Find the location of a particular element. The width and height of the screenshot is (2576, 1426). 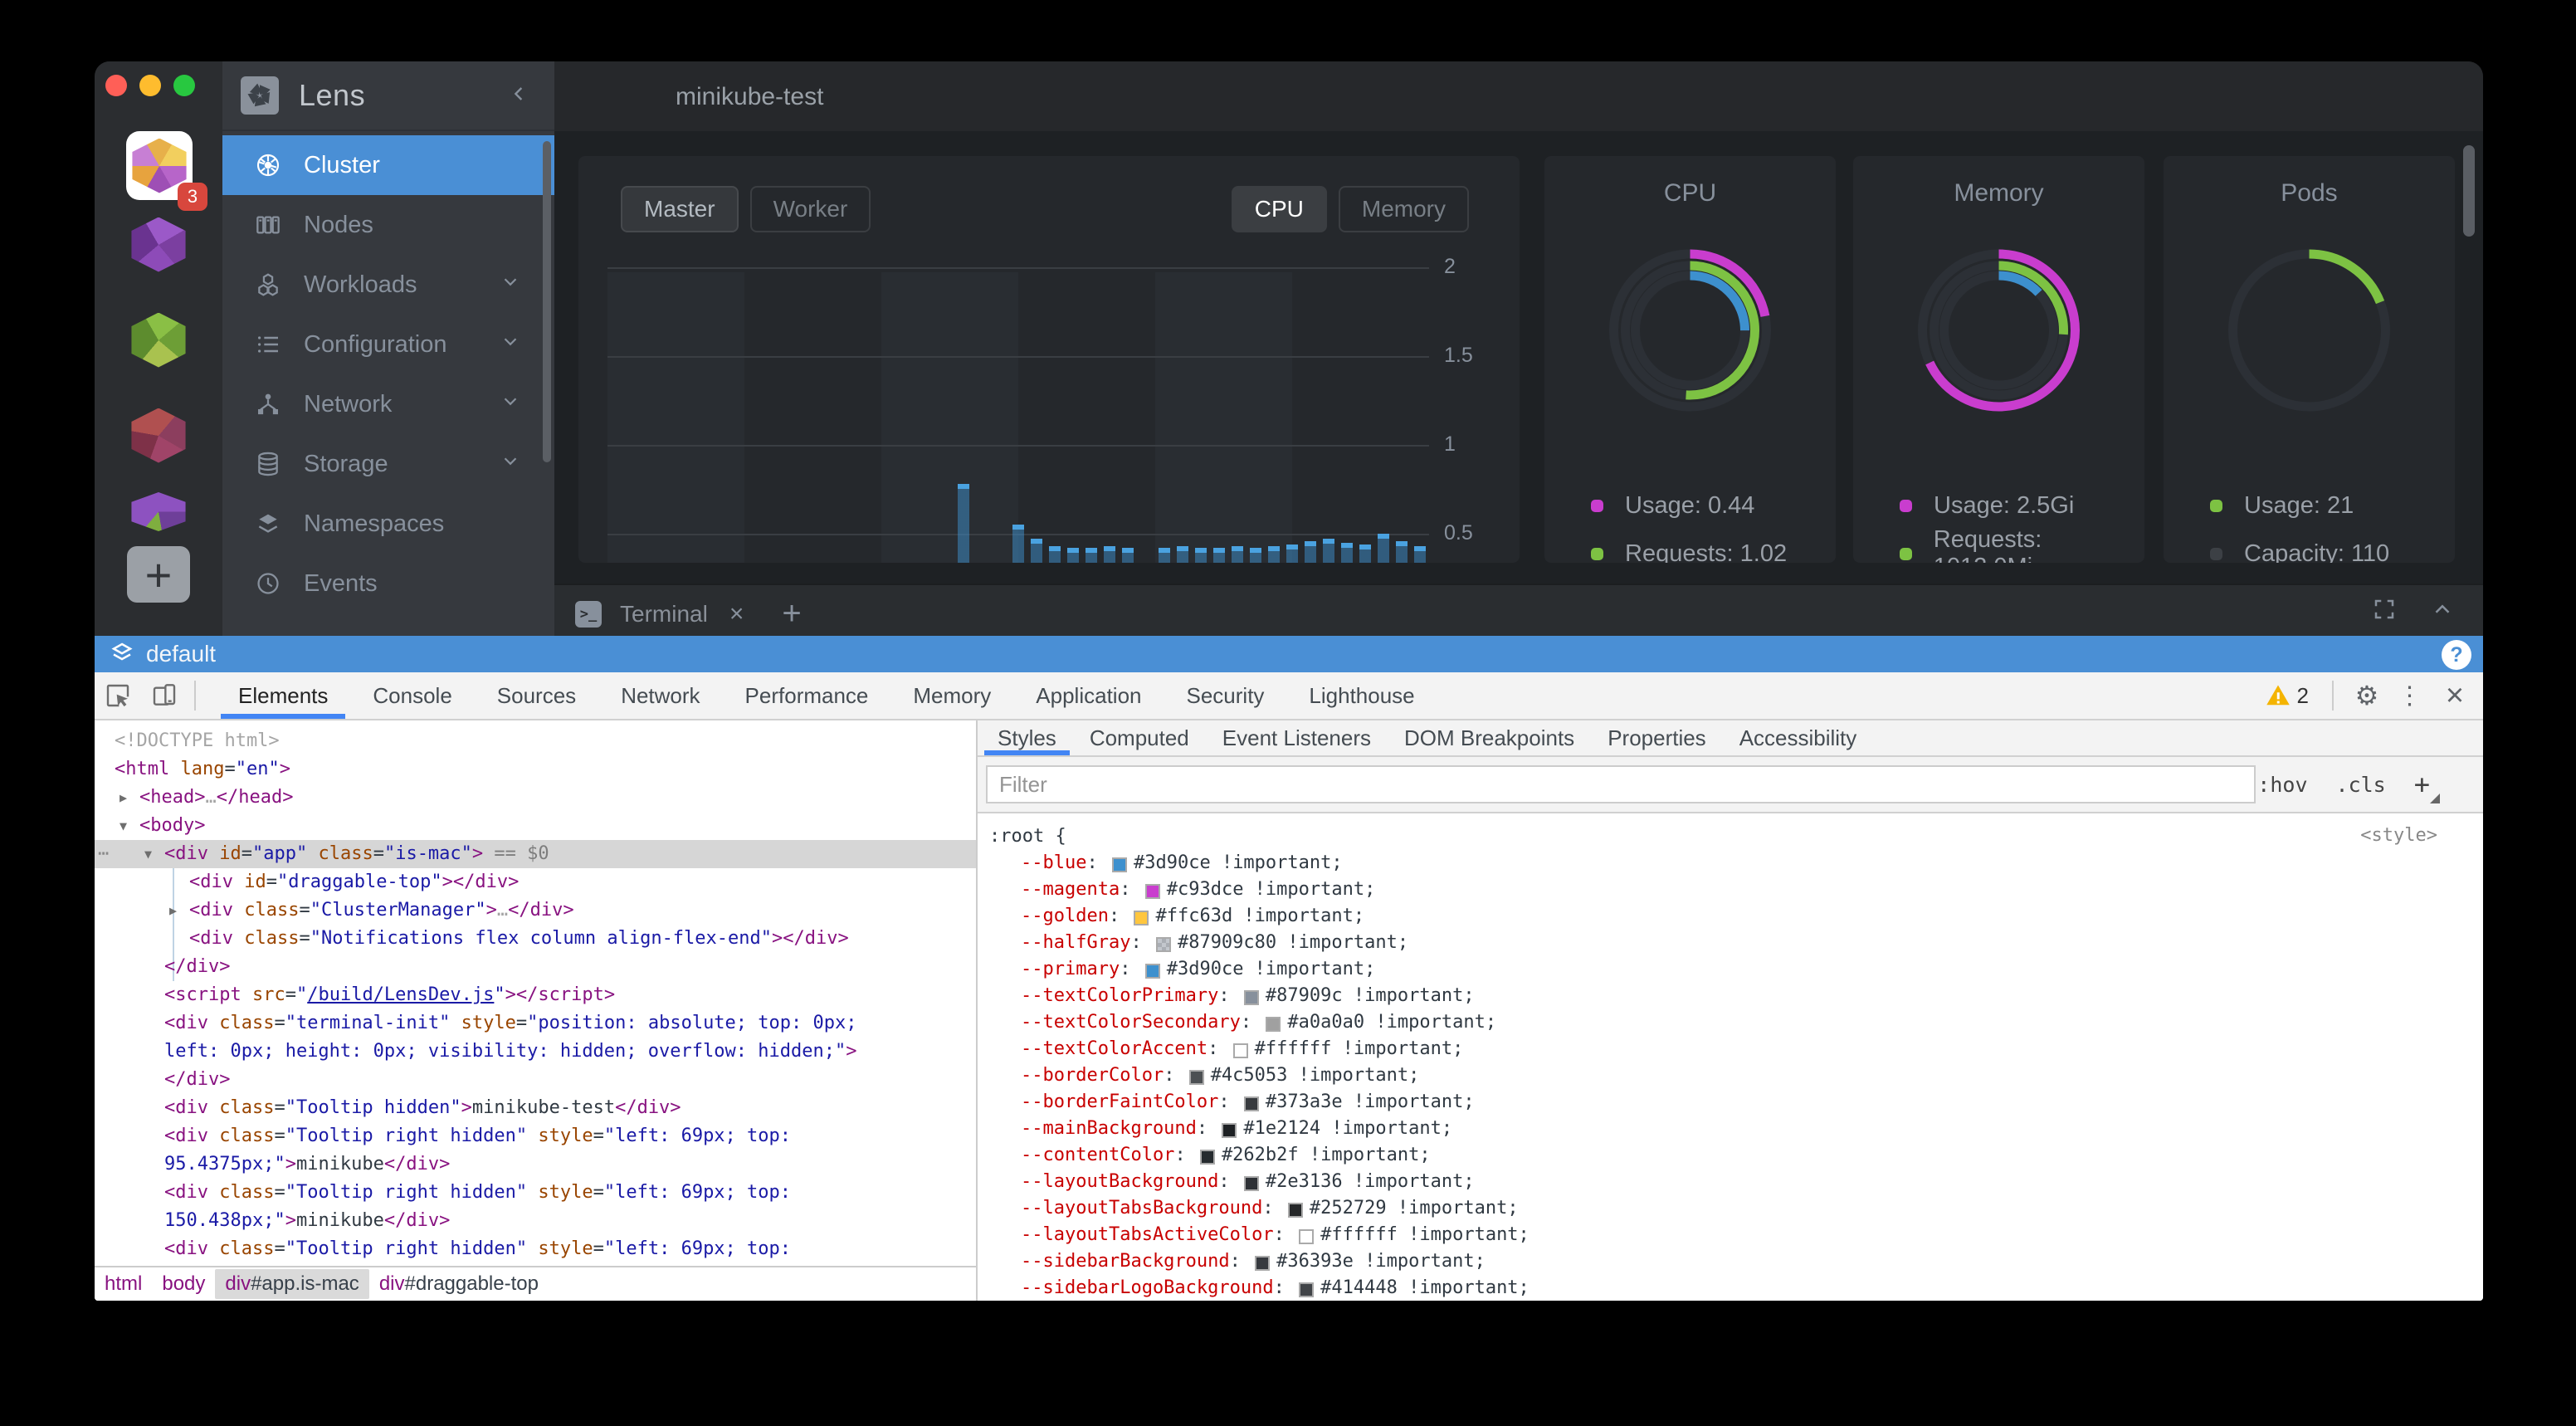

fullscreen-terminal-icon is located at coordinates (2385, 611).